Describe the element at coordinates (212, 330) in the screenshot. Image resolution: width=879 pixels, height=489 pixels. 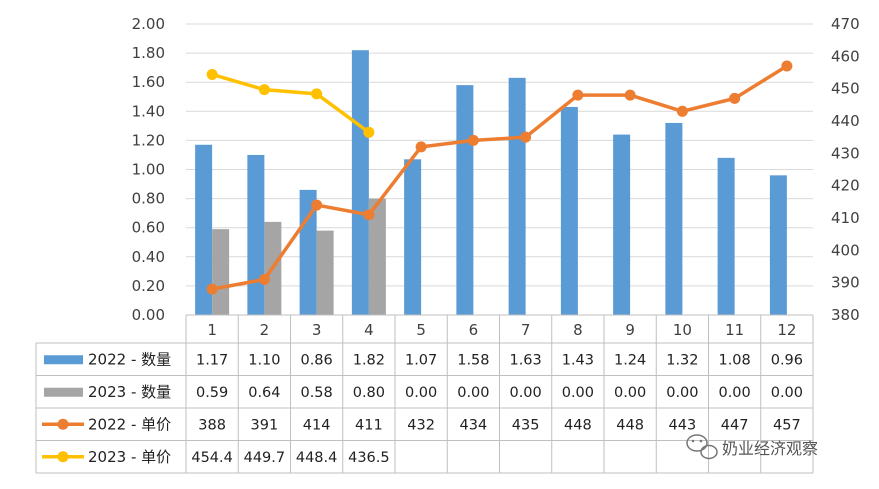
I see `category-label: 1` at that location.